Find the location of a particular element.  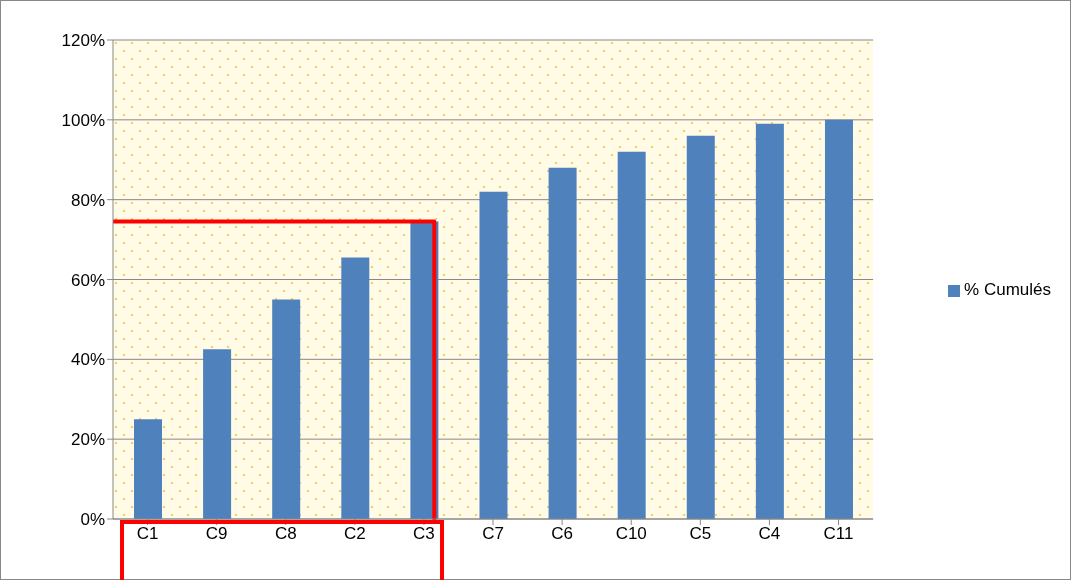

x-tick-label: C5 is located at coordinates (700, 534).